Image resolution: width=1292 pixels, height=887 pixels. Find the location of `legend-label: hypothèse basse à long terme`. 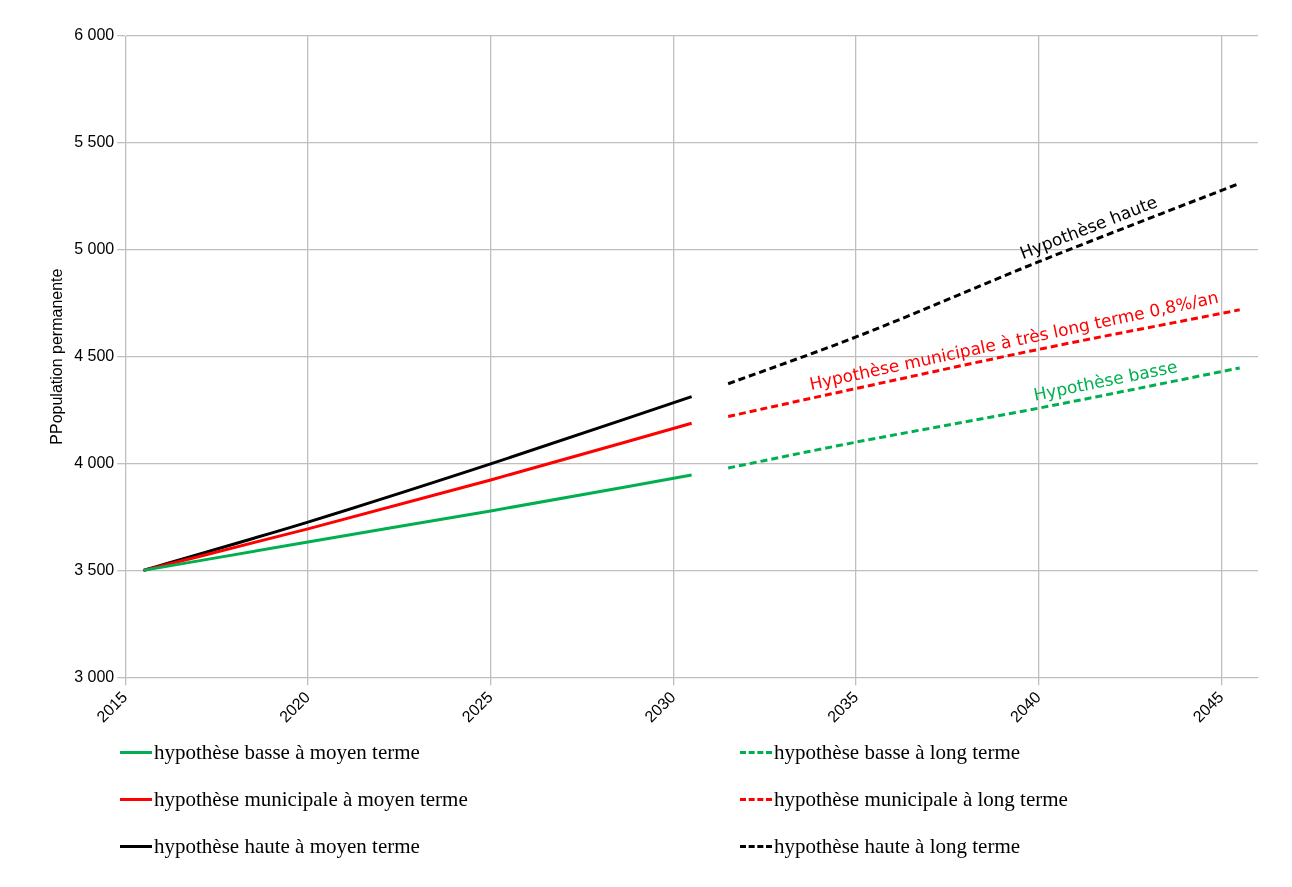

legend-label: hypothèse basse à long terme is located at coordinates (897, 752).